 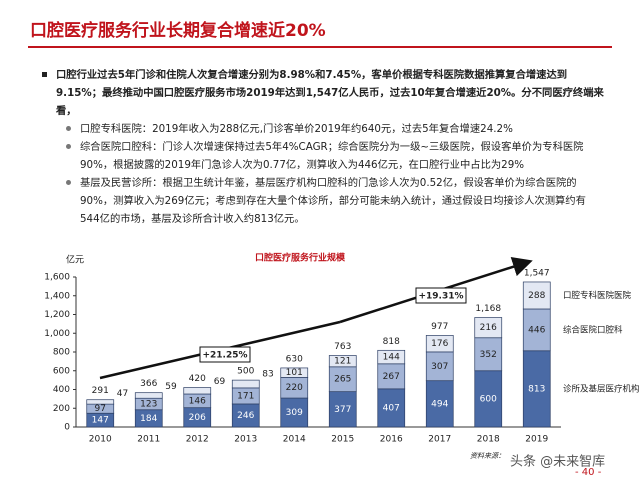 What do you see at coordinates (148, 404) in the screenshot?
I see `data-label: 123` at bounding box center [148, 404].